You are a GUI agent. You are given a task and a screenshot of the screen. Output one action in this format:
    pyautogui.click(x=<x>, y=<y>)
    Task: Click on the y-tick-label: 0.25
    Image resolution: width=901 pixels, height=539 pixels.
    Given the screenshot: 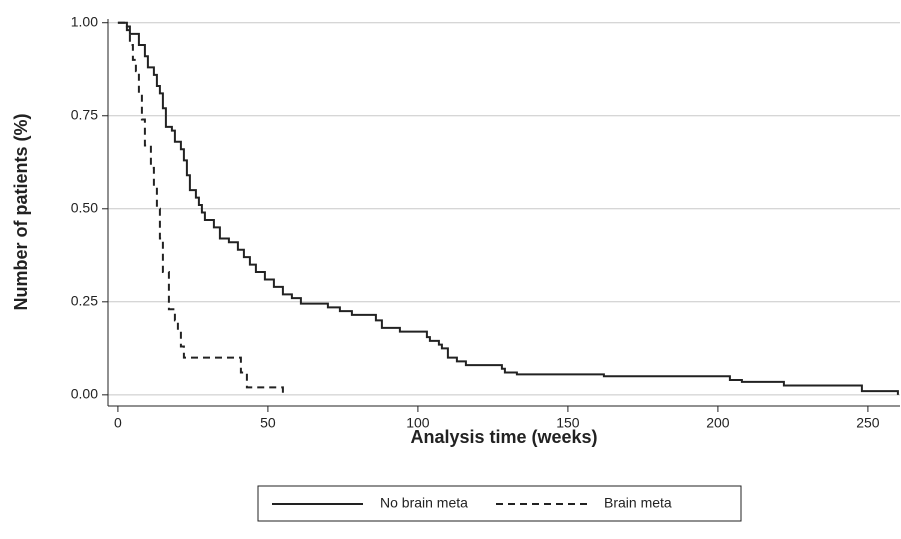 What is the action you would take?
    pyautogui.click(x=84, y=301)
    